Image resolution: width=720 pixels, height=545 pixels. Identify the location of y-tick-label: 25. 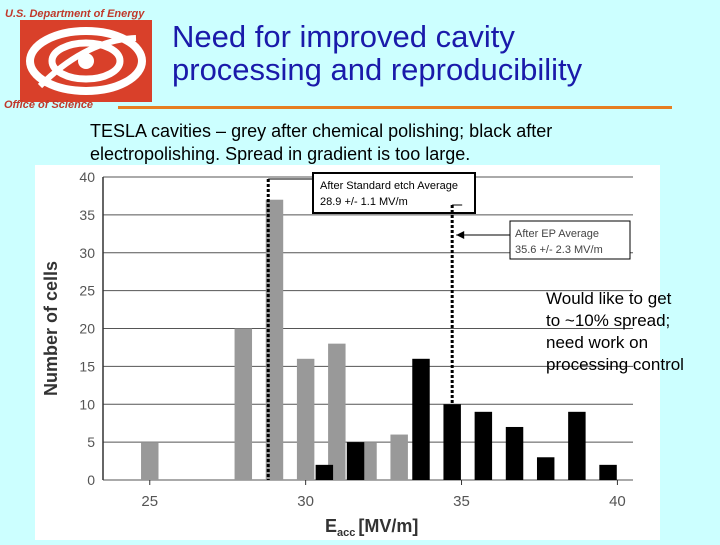
(87, 291).